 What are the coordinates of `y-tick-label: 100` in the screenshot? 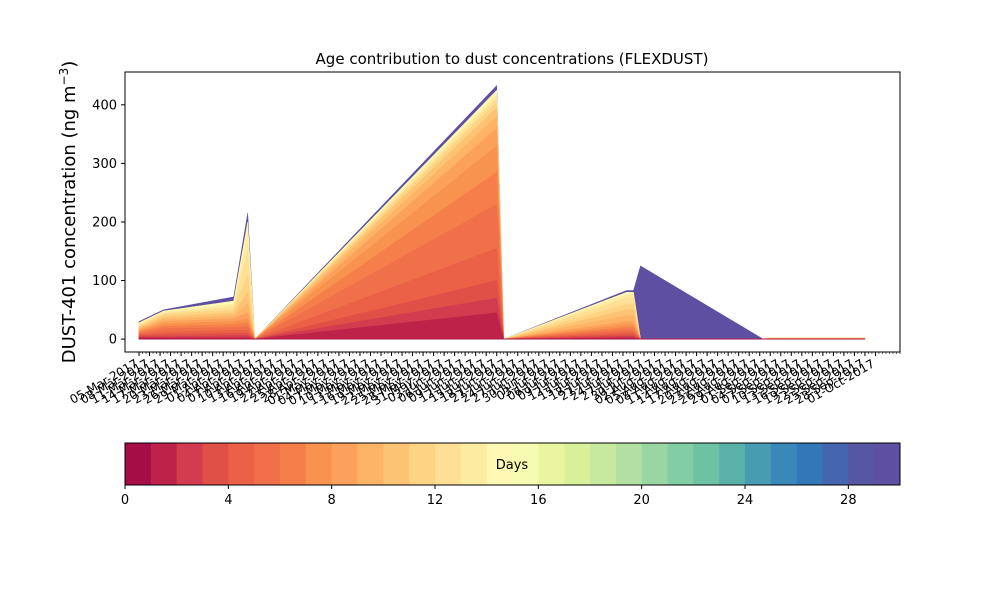 It's located at (104, 281).